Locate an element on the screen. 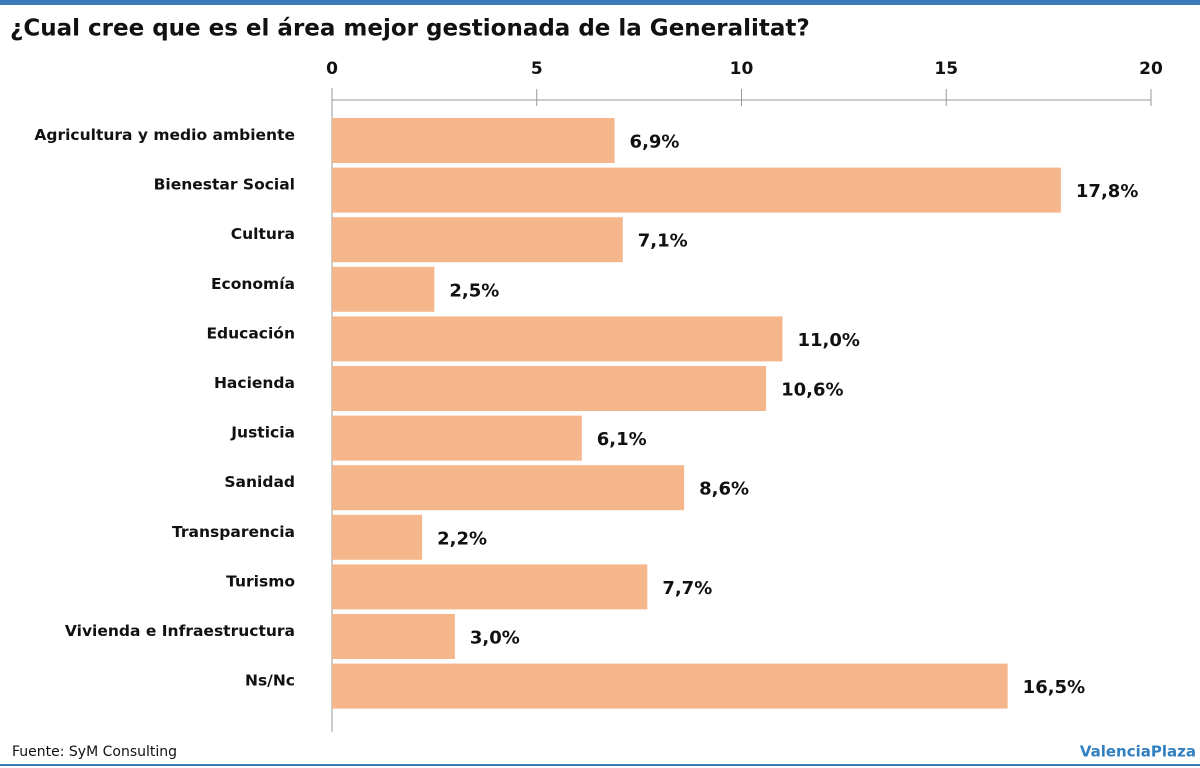 This screenshot has height=768, width=1200. data-label: 6,1% is located at coordinates (622, 439).